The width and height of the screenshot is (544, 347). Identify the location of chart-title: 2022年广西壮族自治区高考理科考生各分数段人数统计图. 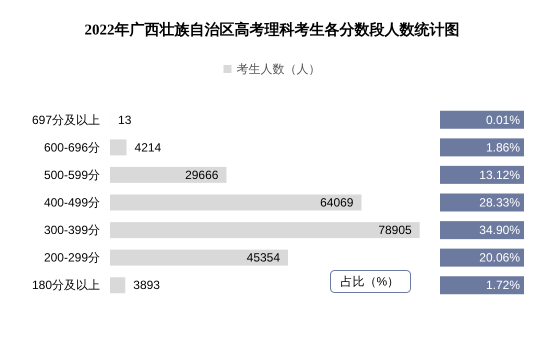
(272, 29).